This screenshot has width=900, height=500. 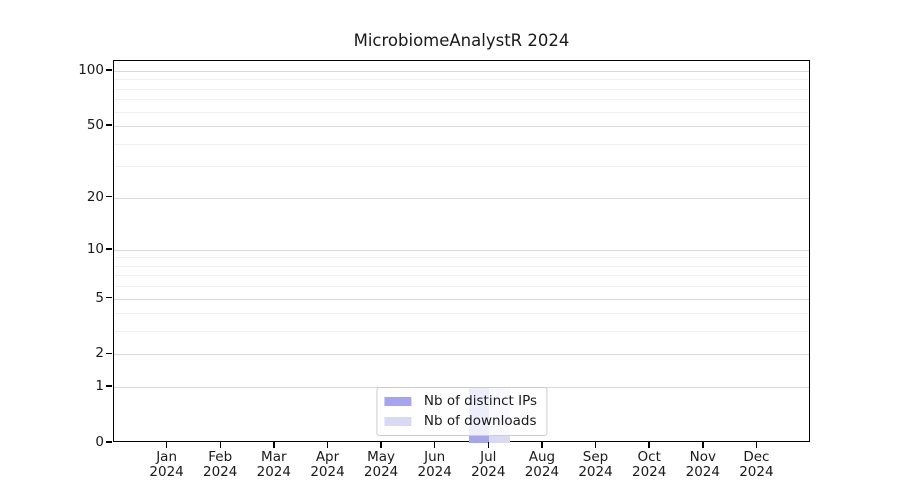 What do you see at coordinates (99, 297) in the screenshot?
I see `y-tick-label: 5` at bounding box center [99, 297].